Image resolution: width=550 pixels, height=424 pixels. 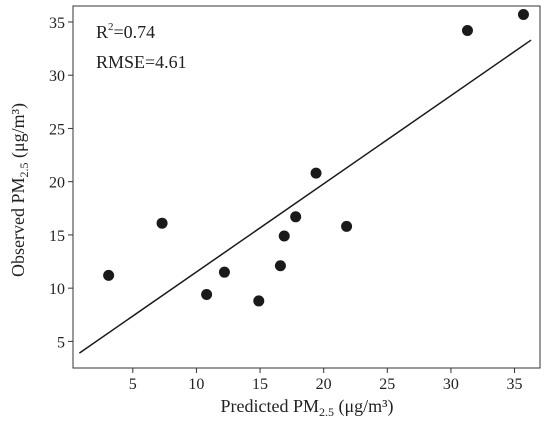 What do you see at coordinates (324, 384) in the screenshot?
I see `x-tick-label: 20` at bounding box center [324, 384].